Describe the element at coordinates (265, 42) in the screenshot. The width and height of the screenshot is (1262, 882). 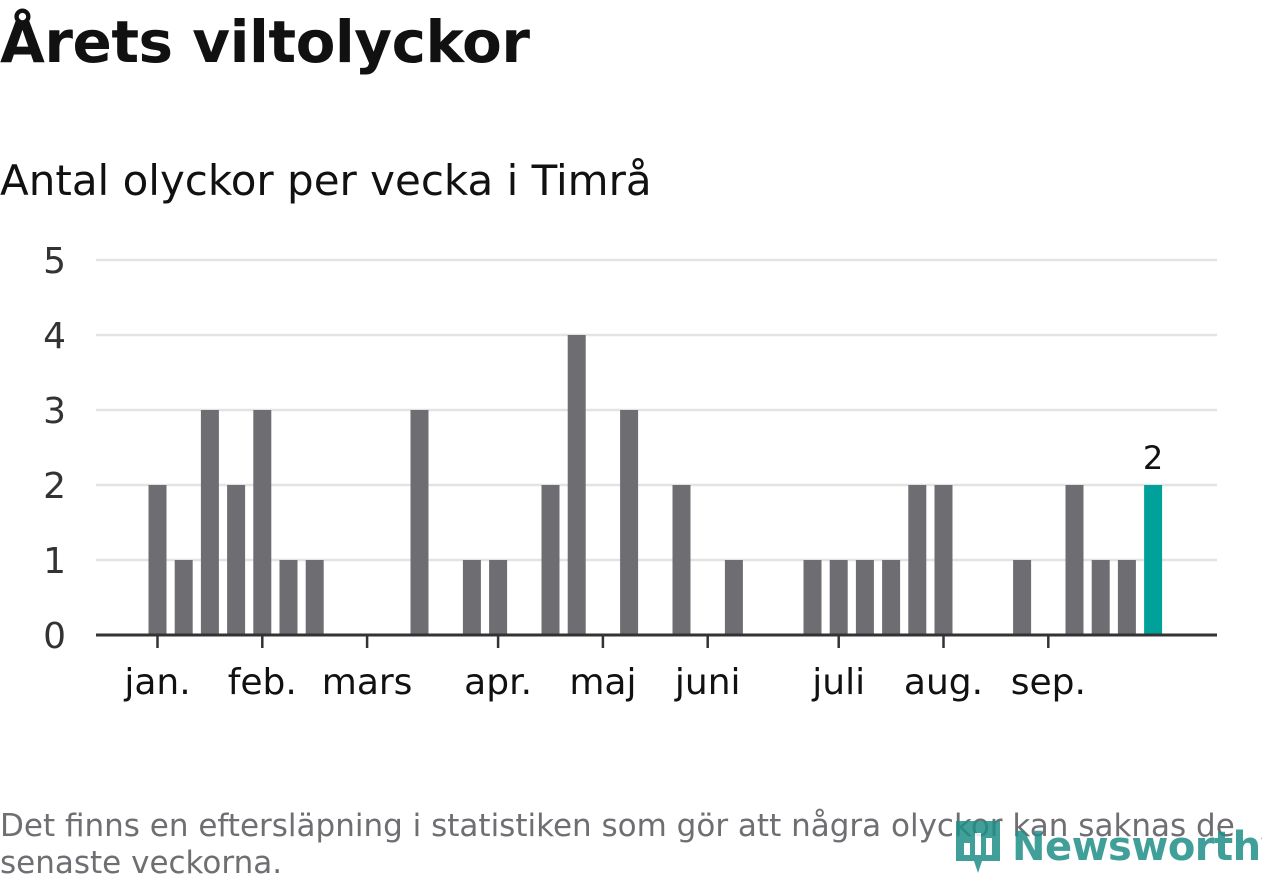
I see `chart-title: Årets viltolyckor` at that location.